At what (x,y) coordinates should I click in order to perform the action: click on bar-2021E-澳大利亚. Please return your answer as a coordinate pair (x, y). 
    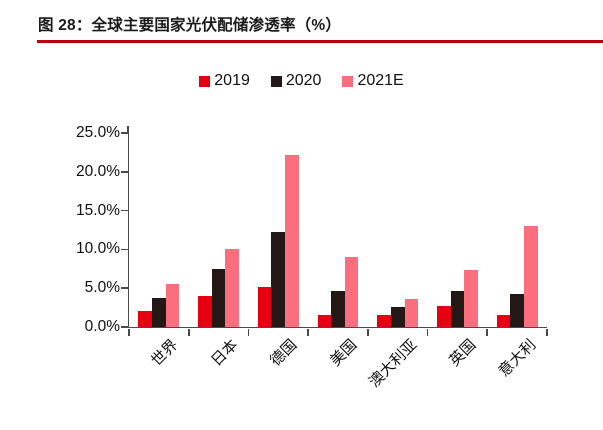
    Looking at the image, I should click on (411, 313).